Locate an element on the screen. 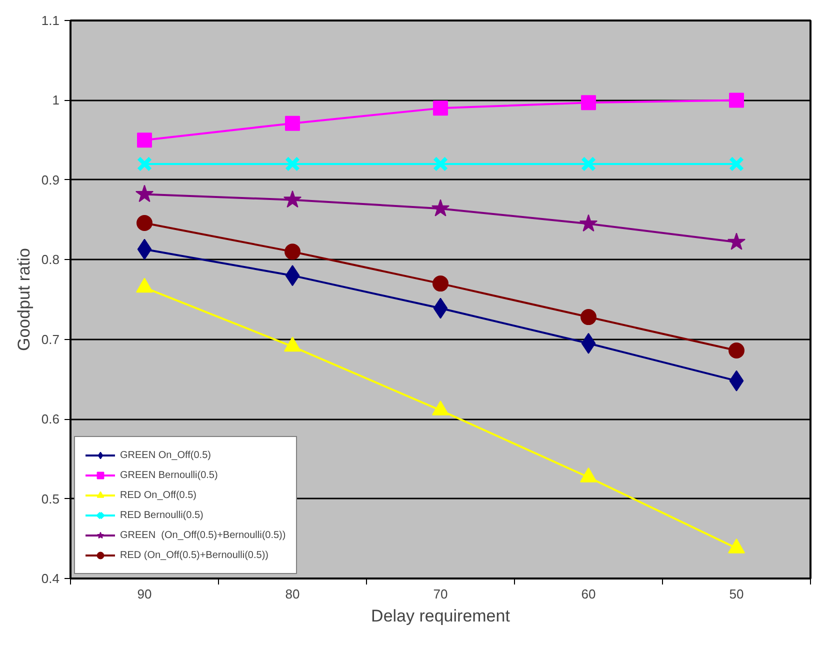 This screenshot has width=824, height=652. x-tick-label: 90 is located at coordinates (144, 594).